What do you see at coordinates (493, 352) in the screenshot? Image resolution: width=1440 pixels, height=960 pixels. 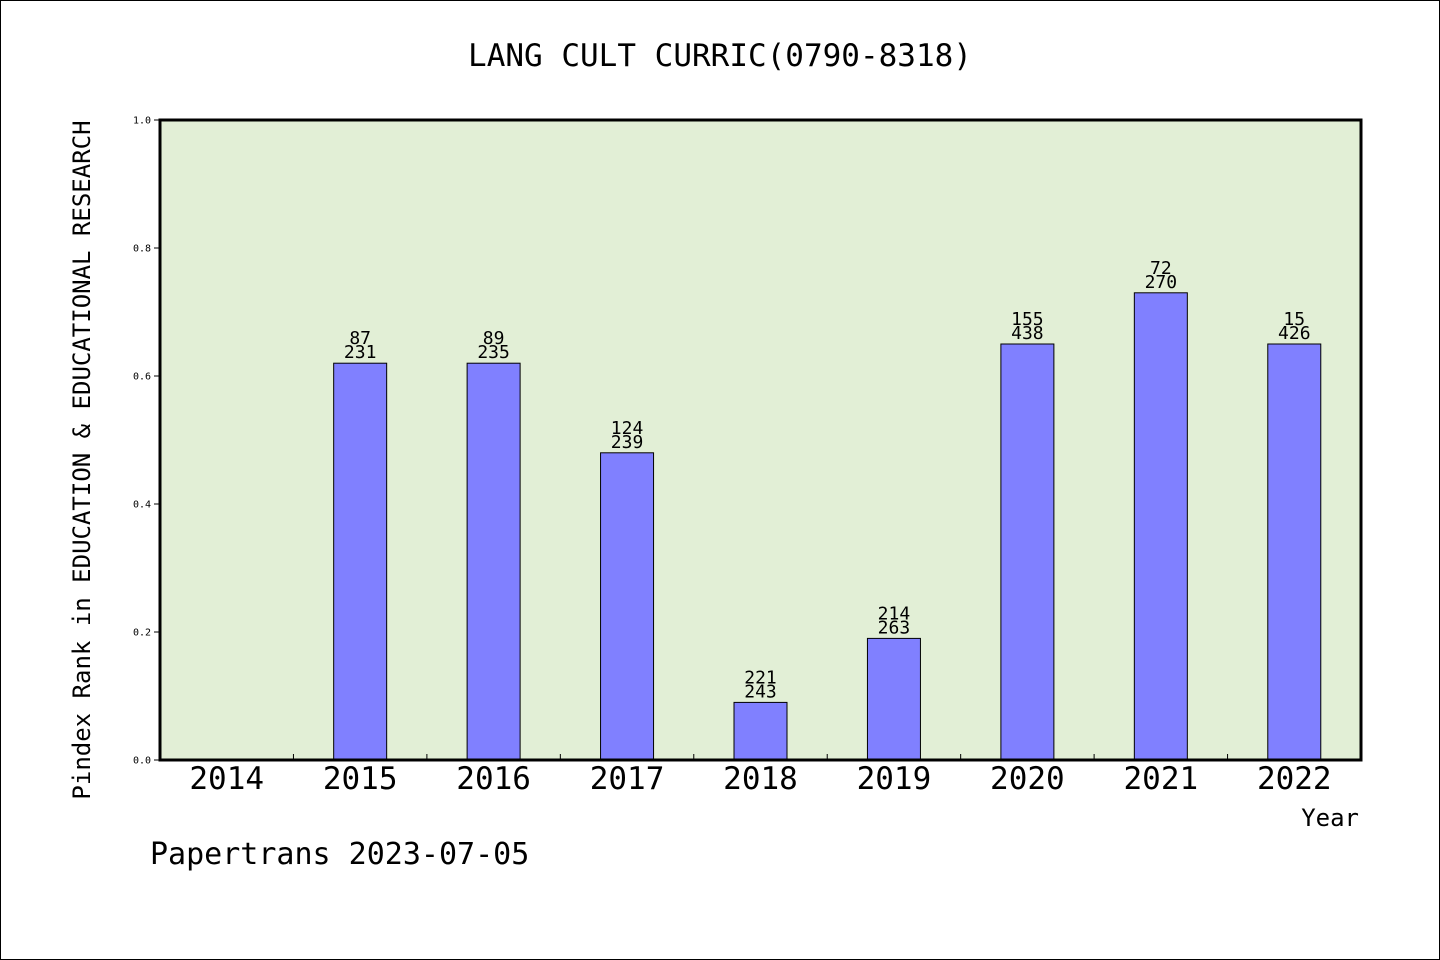 I see `bar-label-bottom: 235` at bounding box center [493, 352].